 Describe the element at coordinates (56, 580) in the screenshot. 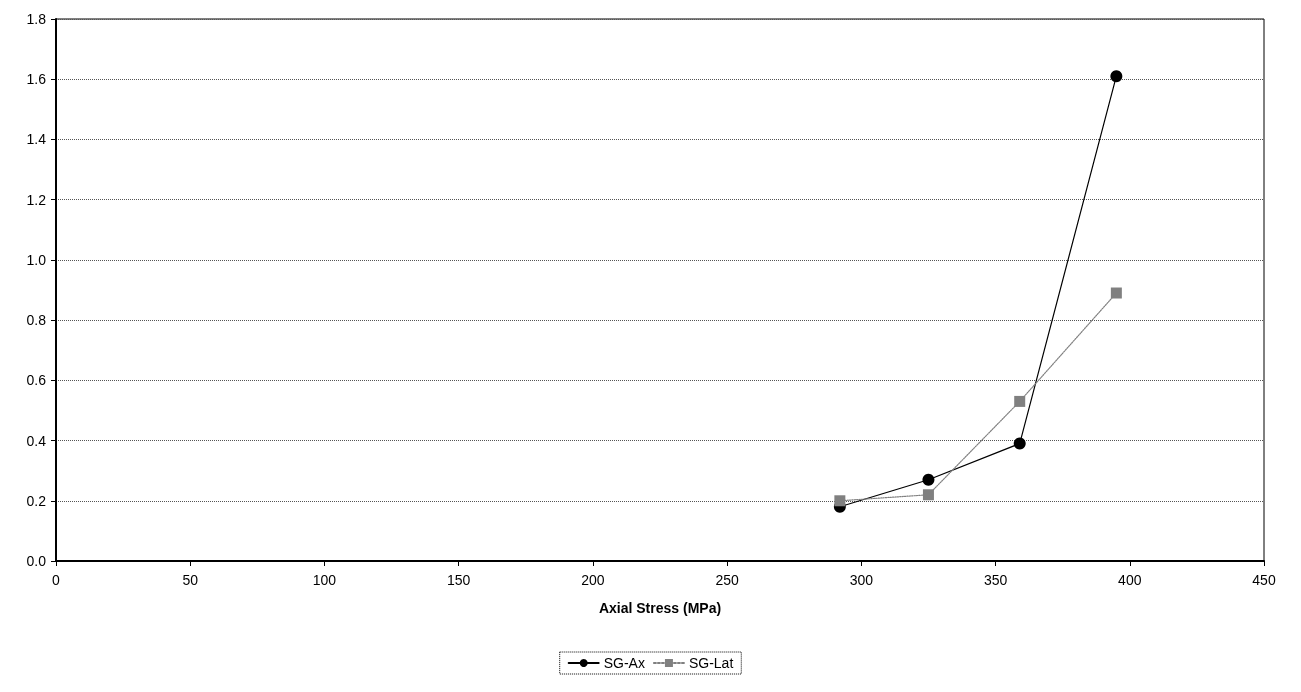

I see `x-tick-label: 0` at that location.